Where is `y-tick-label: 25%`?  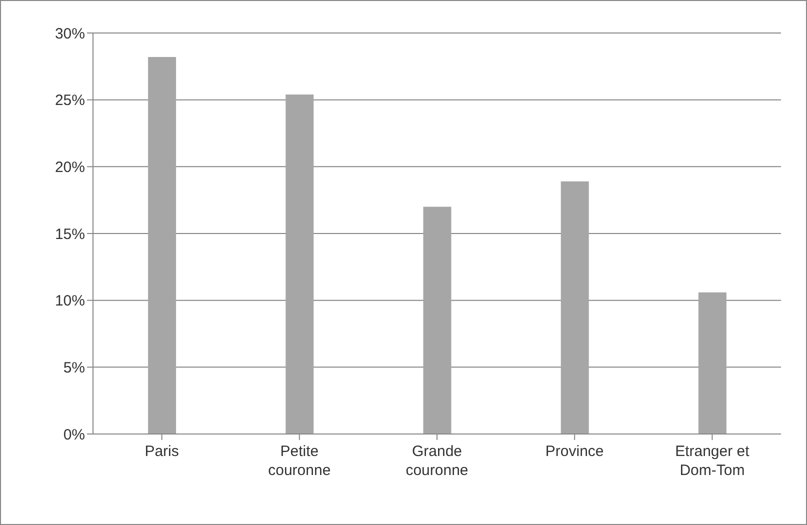 y-tick-label: 25% is located at coordinates (69, 101).